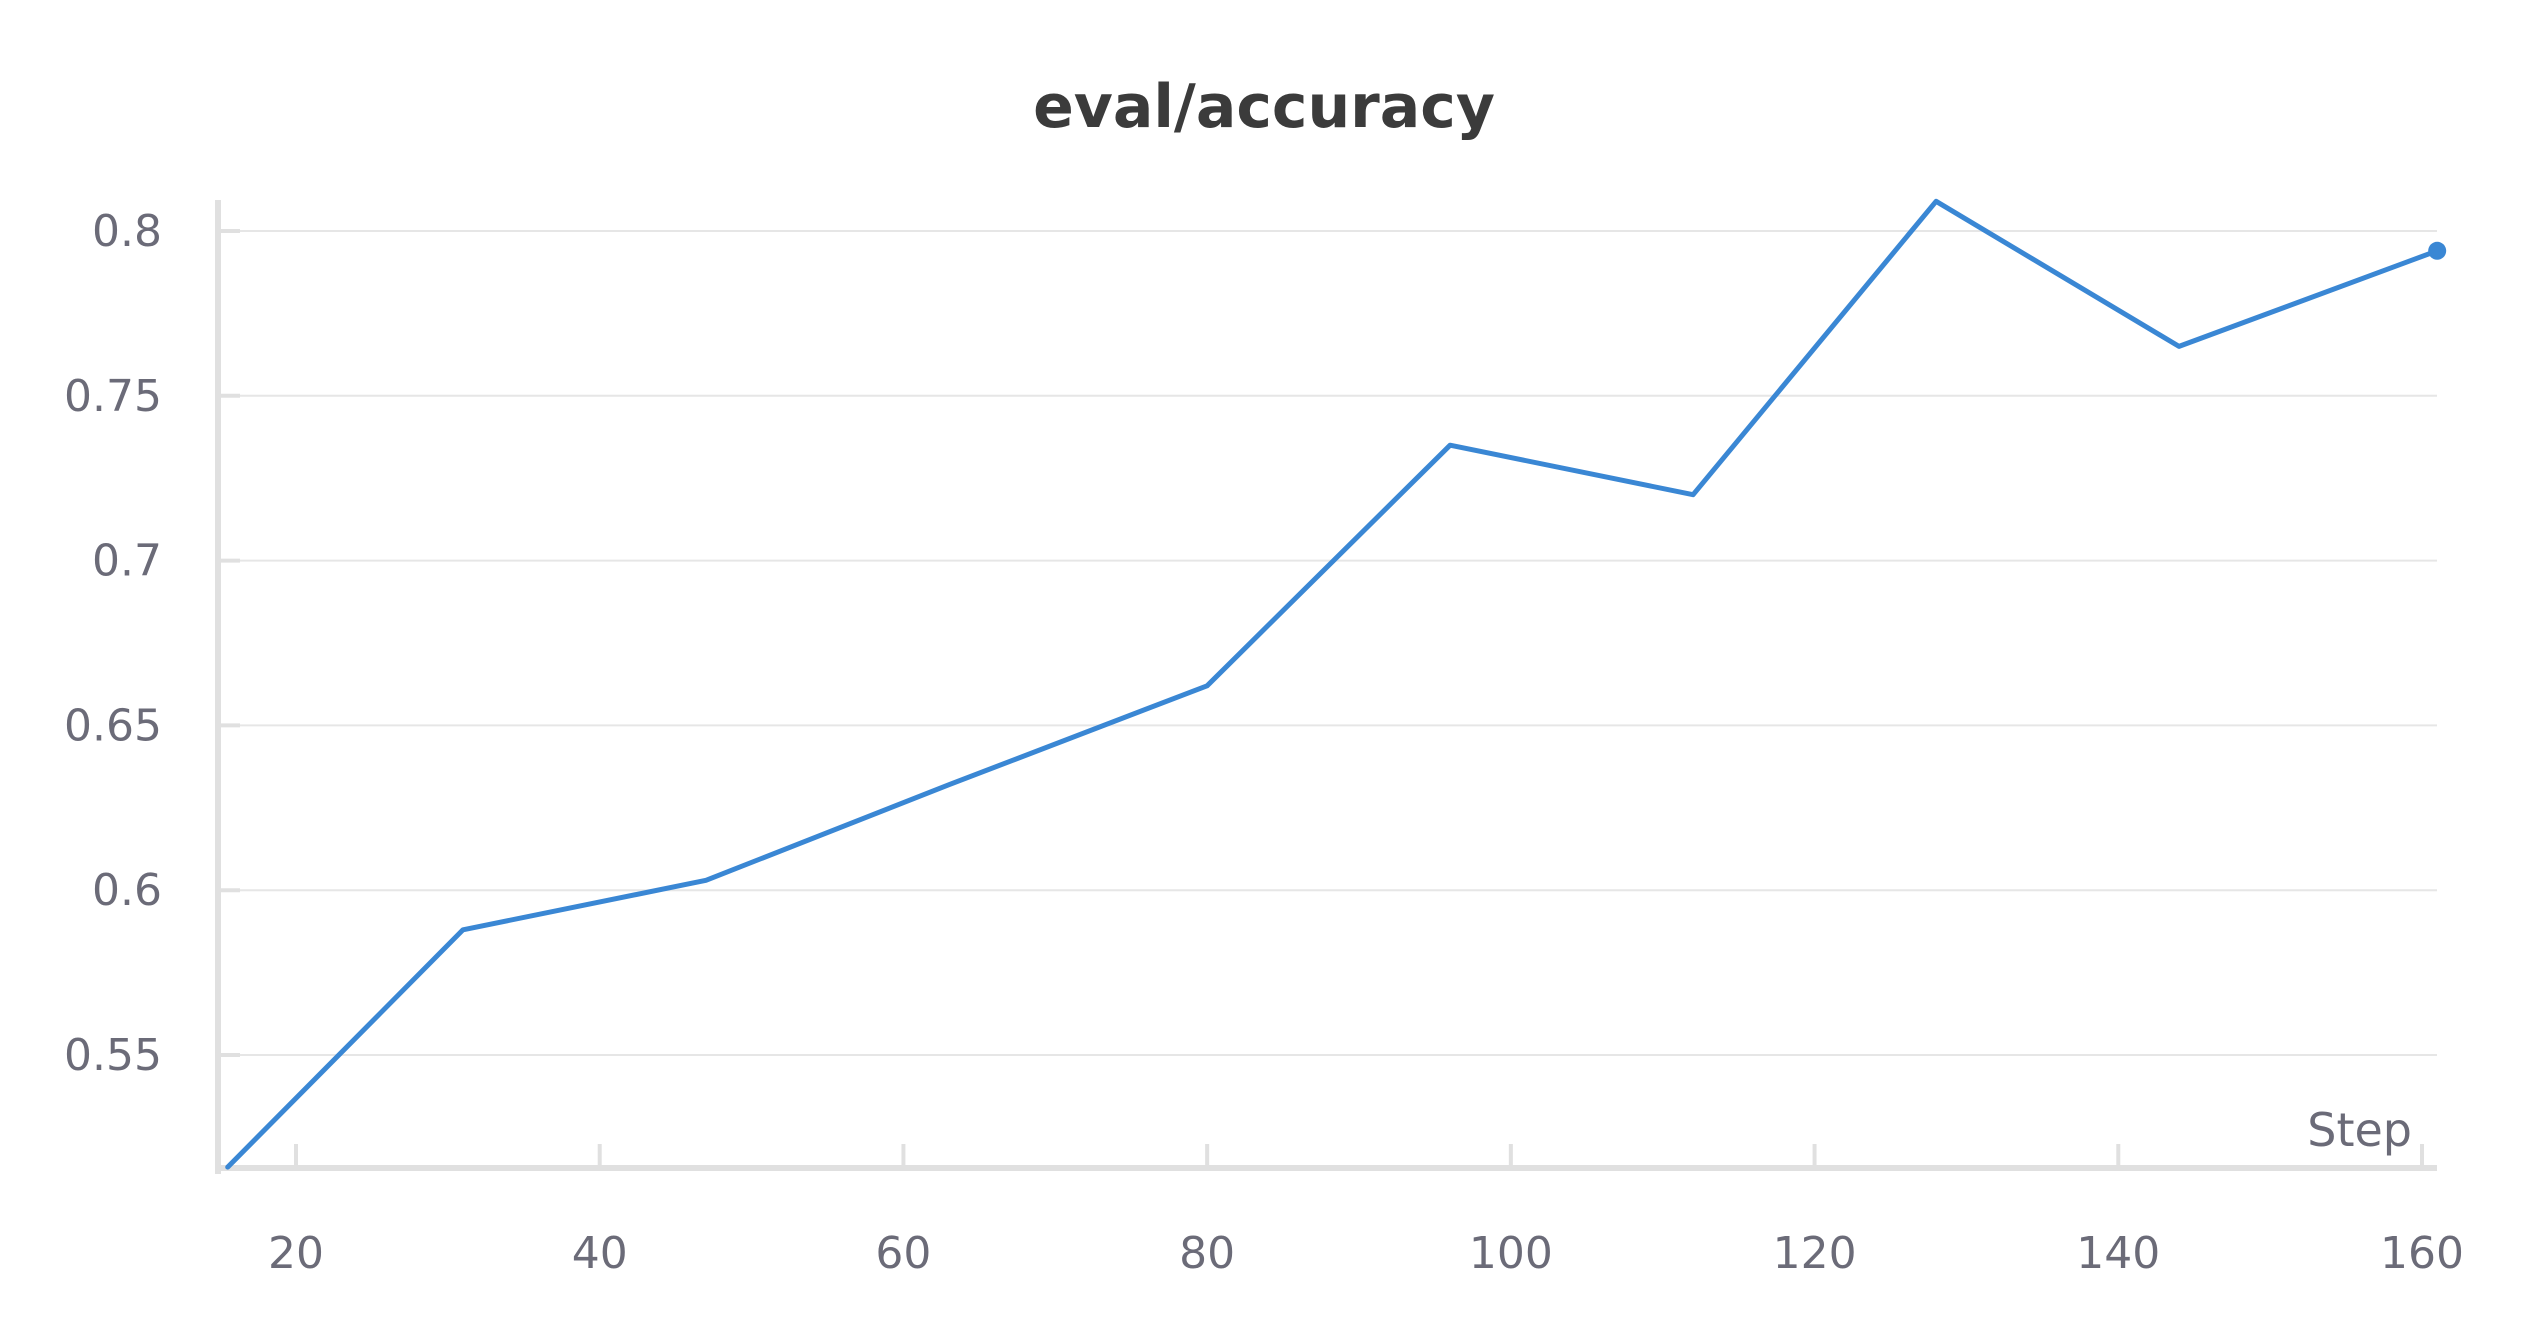 The height and width of the screenshot is (1328, 2528). What do you see at coordinates (113, 1055) in the screenshot?
I see `y-tick-label: 0.55` at bounding box center [113, 1055].